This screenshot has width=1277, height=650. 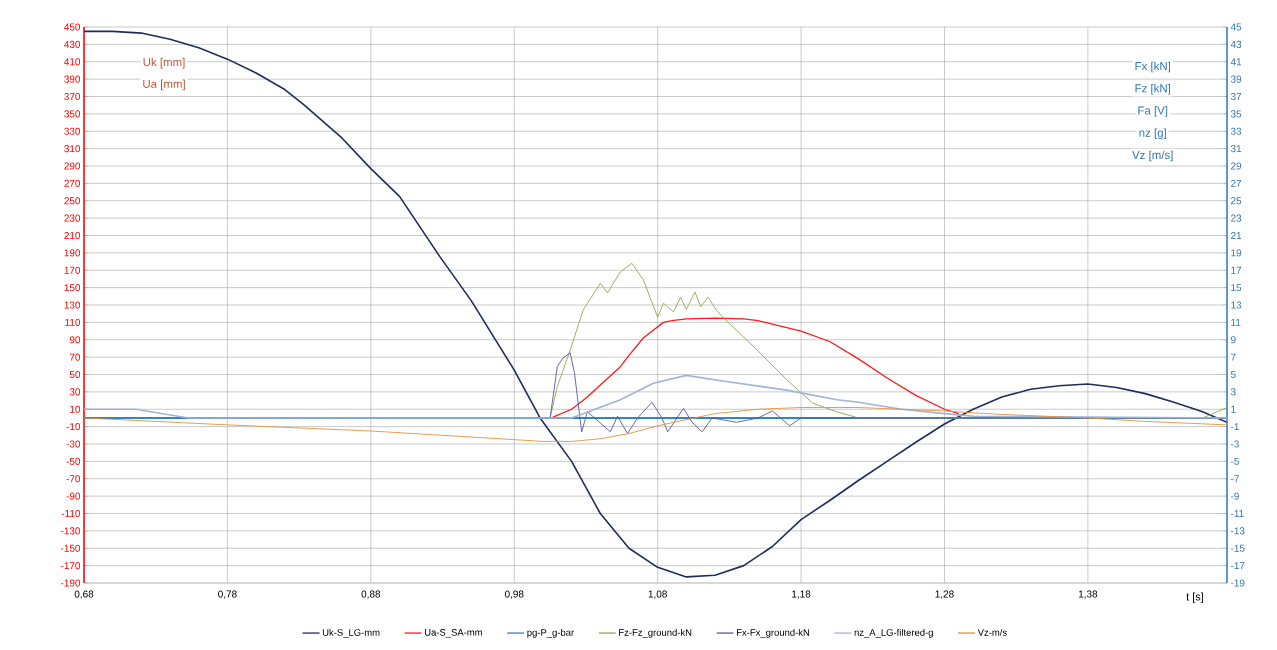 What do you see at coordinates (1236, 235) in the screenshot?
I see `y2-tick-label: 21` at bounding box center [1236, 235].